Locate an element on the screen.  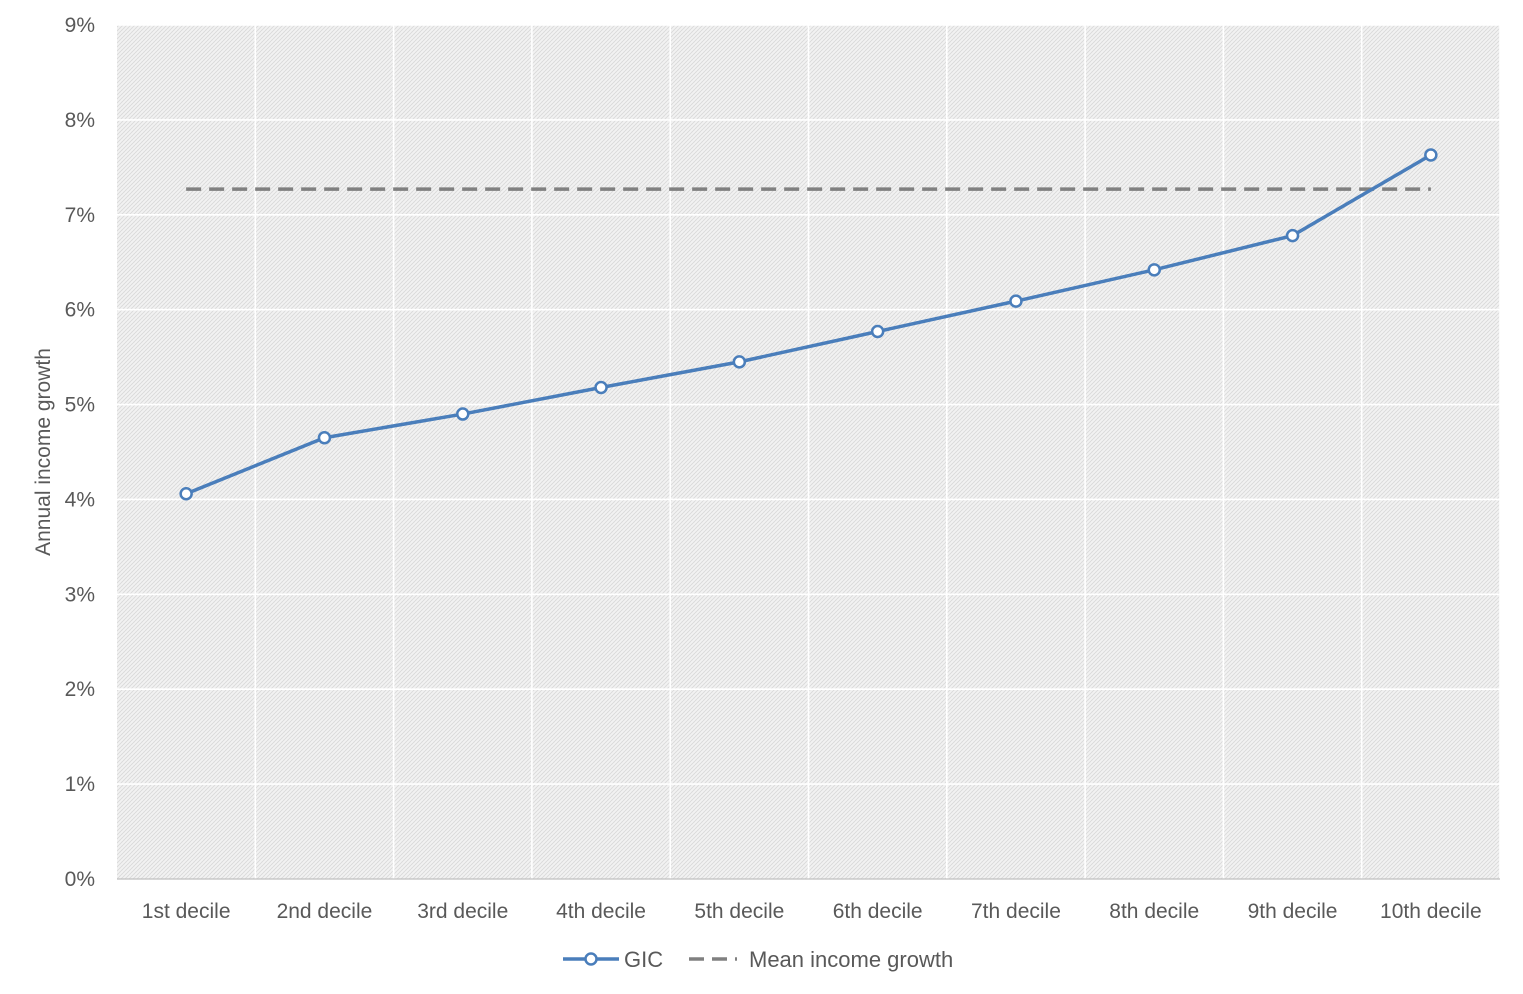
x-tick-label: 4th decile is located at coordinates (601, 911).